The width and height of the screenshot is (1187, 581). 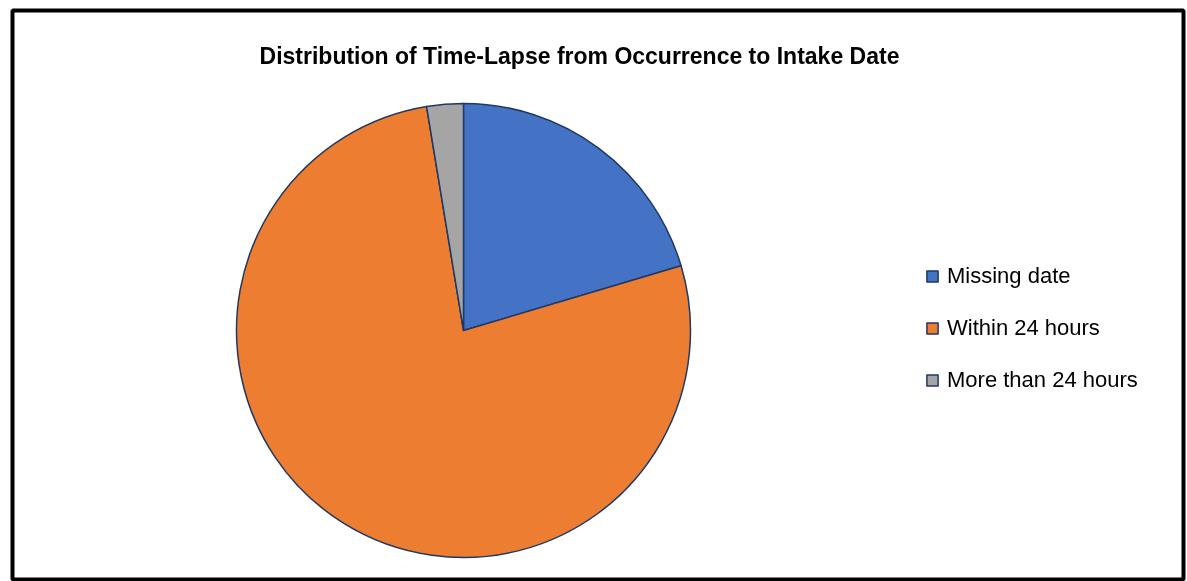 I want to click on legend-label: Within 24 hours, so click(x=1023, y=328).